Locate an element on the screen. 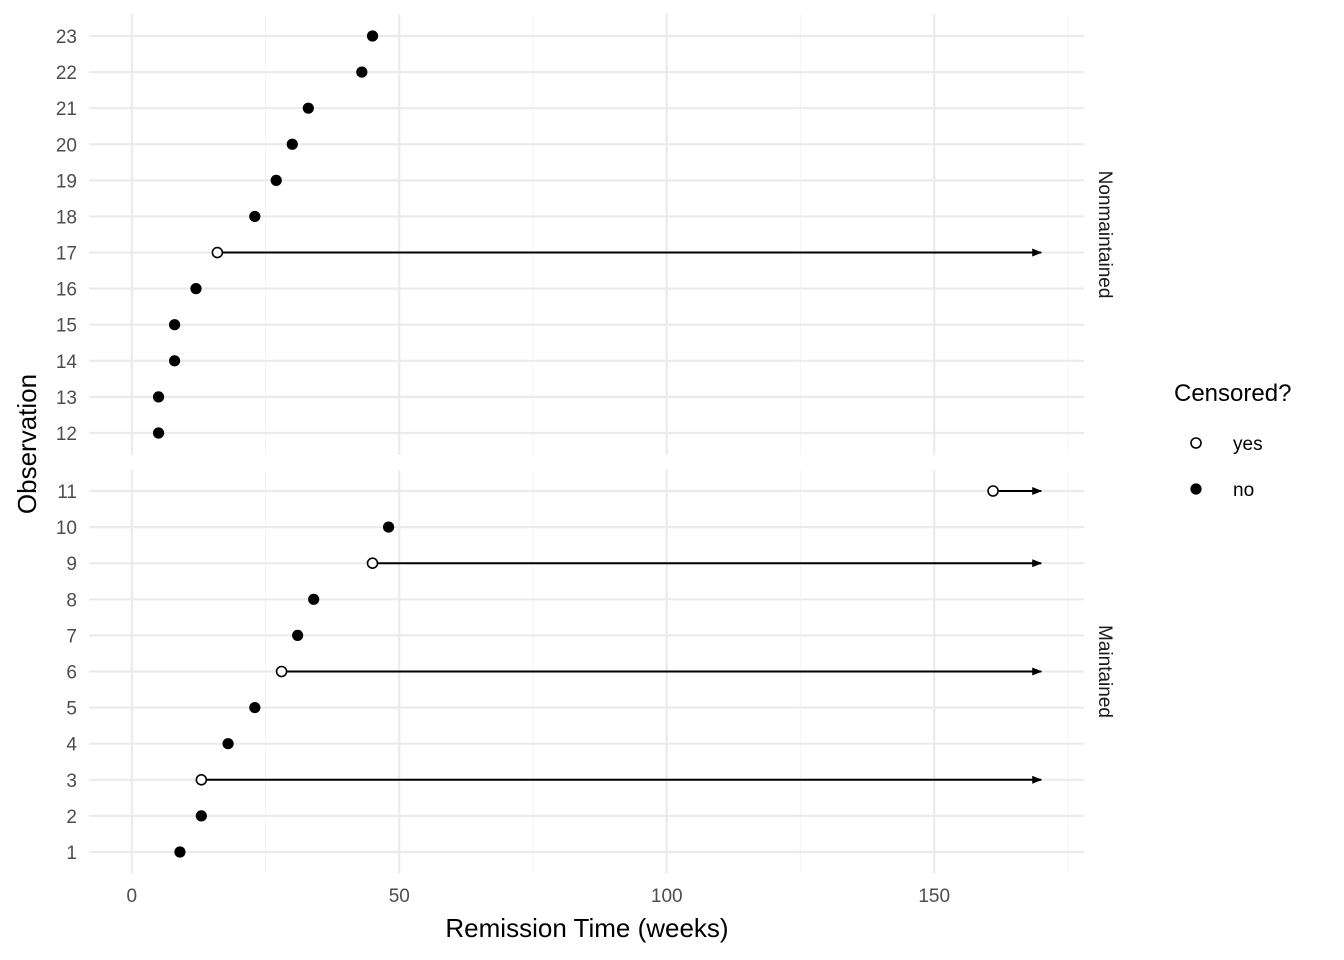  y-tick-label: 13 is located at coordinates (66, 398).